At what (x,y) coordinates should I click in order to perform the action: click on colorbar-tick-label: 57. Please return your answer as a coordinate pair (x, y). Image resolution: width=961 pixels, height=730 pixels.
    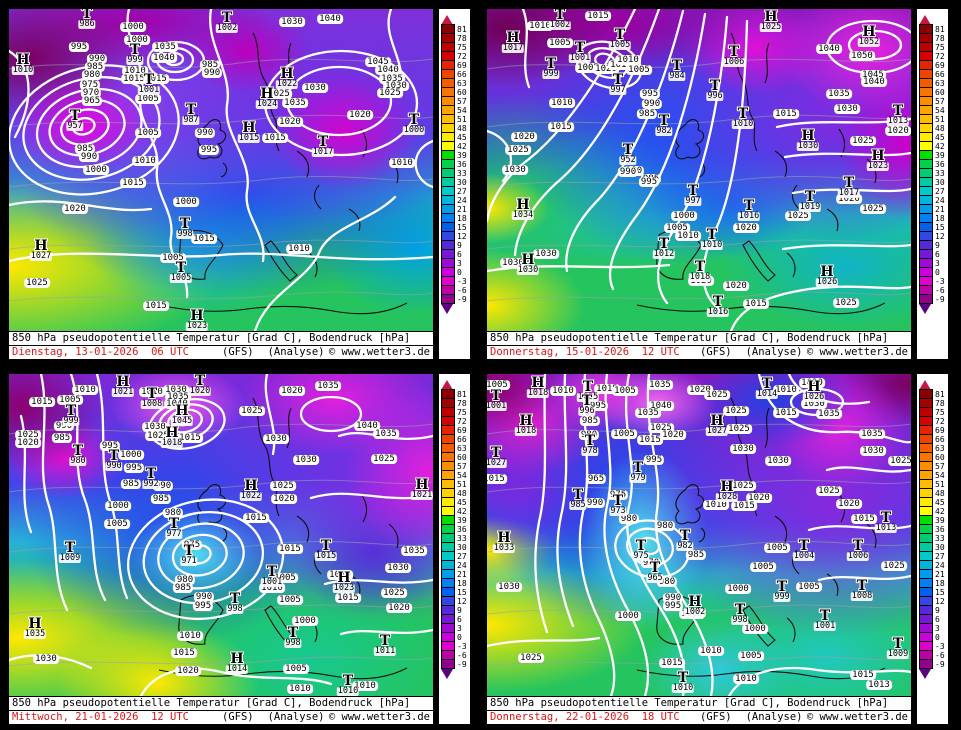
    Looking at the image, I should click on (462, 466).